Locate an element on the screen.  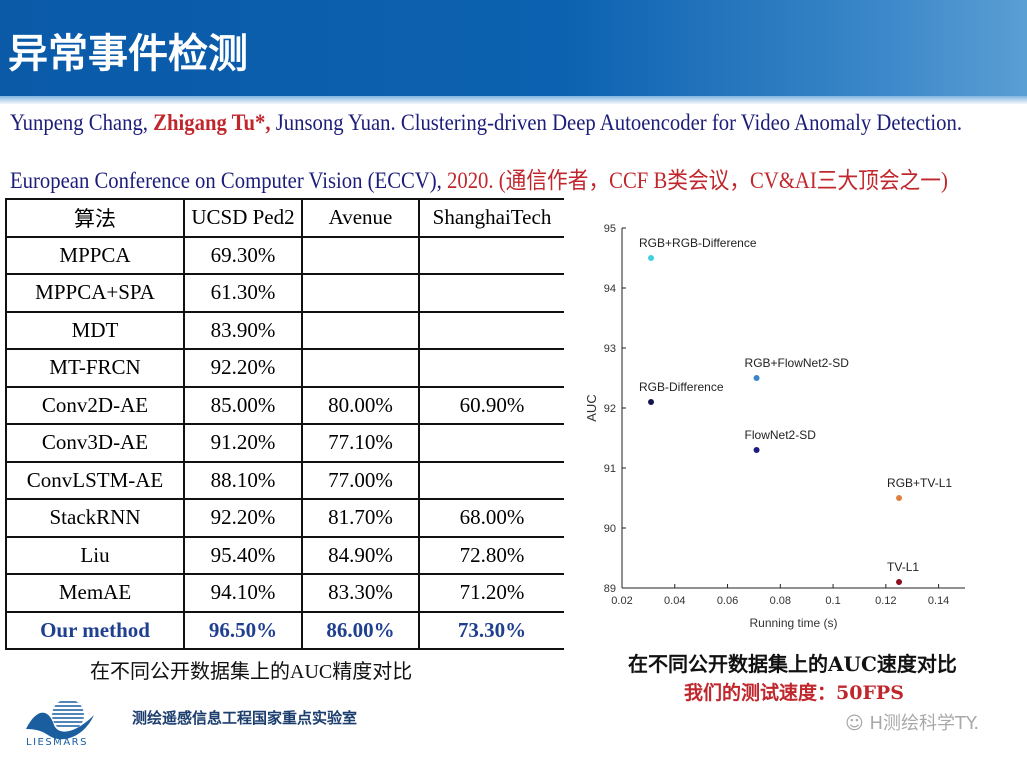
y-tick-label: 92 is located at coordinates (610, 409).